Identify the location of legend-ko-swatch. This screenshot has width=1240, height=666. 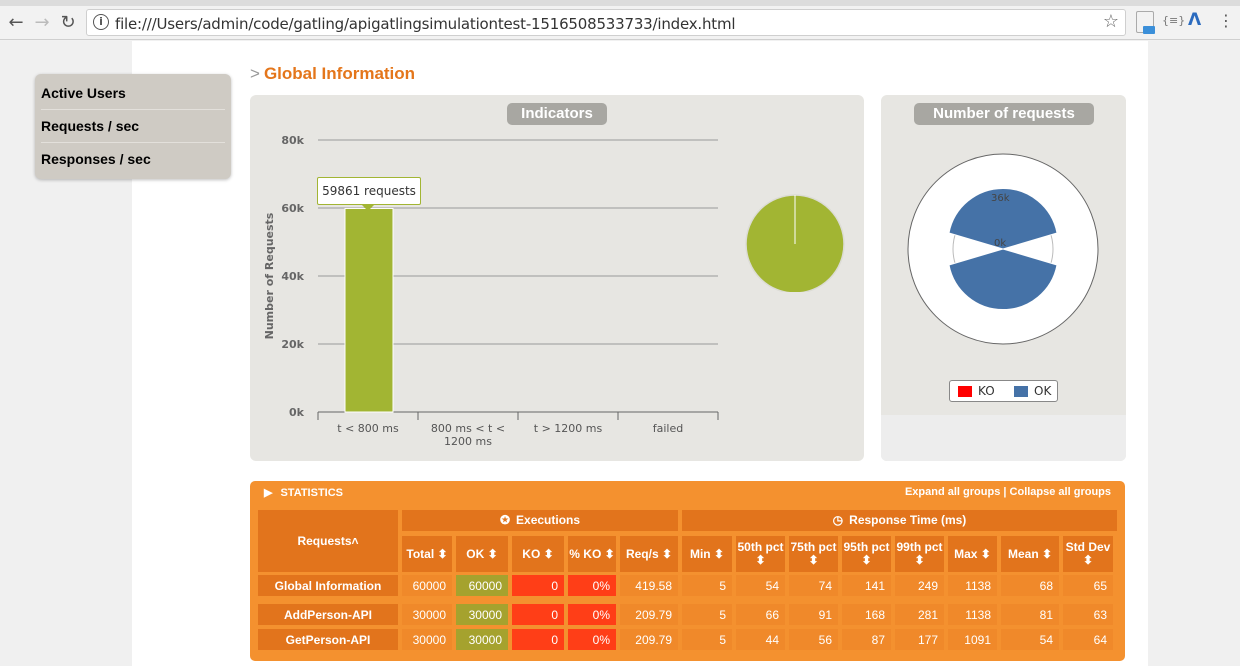
(965, 391).